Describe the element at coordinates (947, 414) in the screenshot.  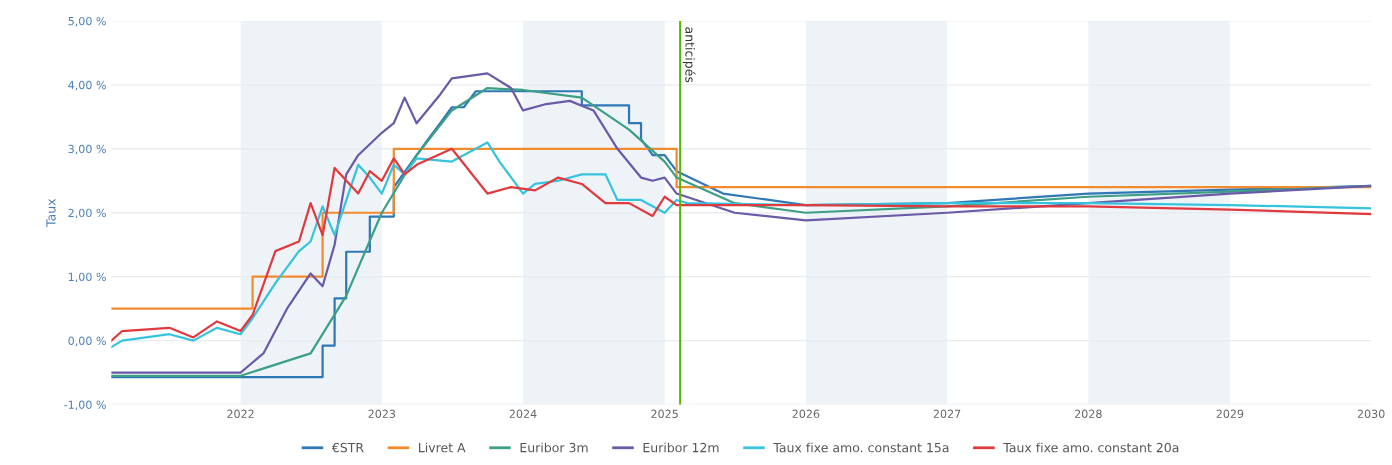
I see `x-tick-label: 2027` at that location.